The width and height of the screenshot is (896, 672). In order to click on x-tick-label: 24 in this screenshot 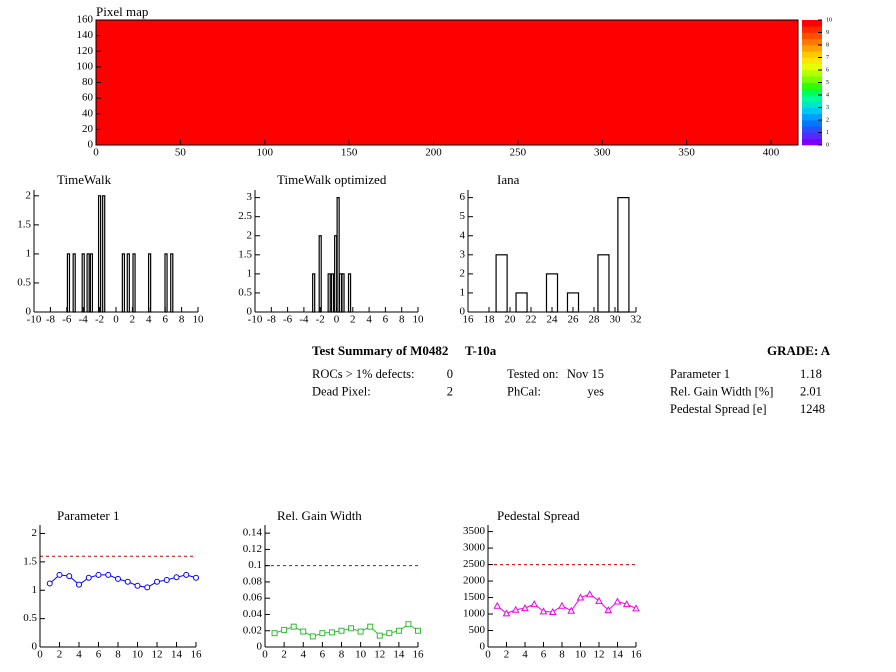, I will do `click(553, 320)`.